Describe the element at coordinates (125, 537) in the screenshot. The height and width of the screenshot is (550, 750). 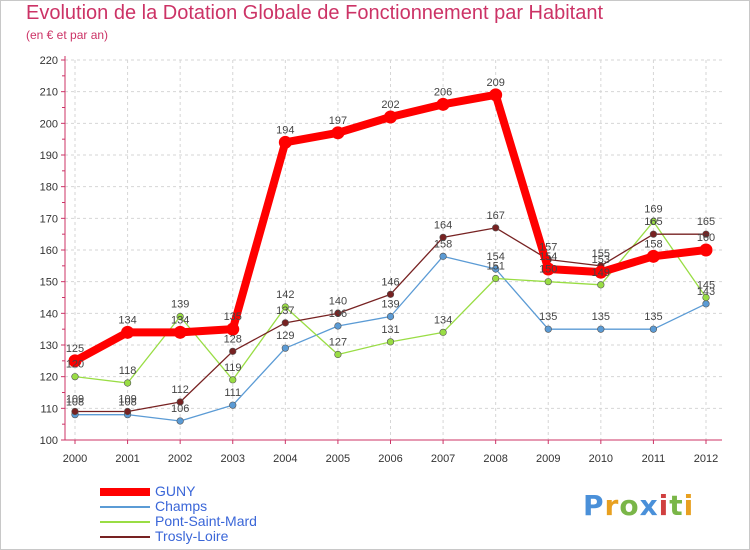
I see `legend-swatch-trosly-loire` at that location.